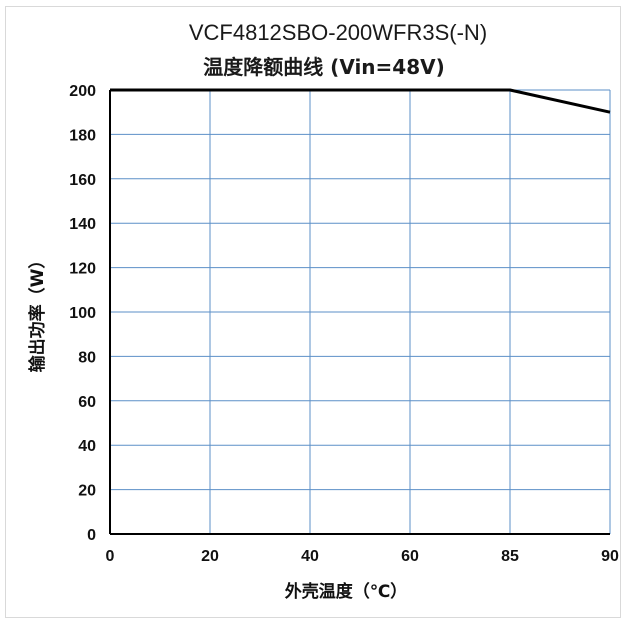  What do you see at coordinates (37, 312) in the screenshot?
I see `y-axis-label: 输出功率（W）` at bounding box center [37, 312].